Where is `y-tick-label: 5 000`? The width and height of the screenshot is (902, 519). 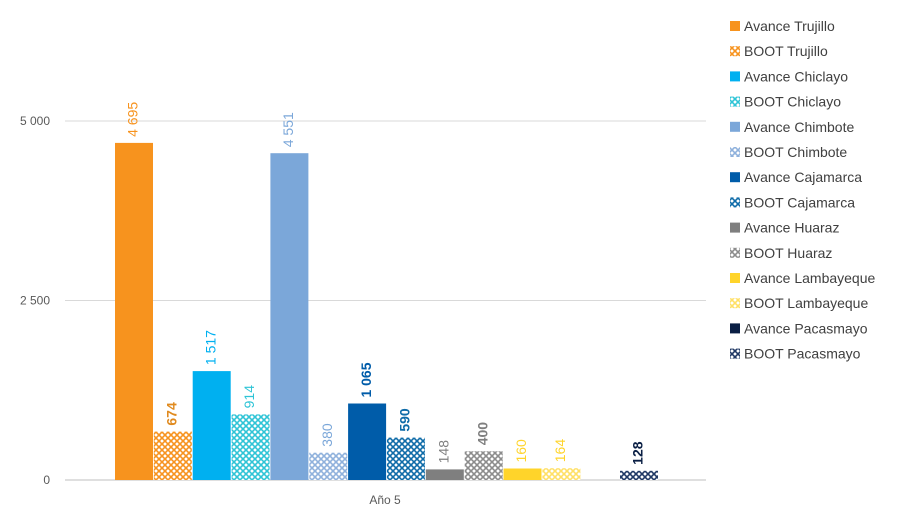 y-tick-label: 5 000 is located at coordinates (35, 121).